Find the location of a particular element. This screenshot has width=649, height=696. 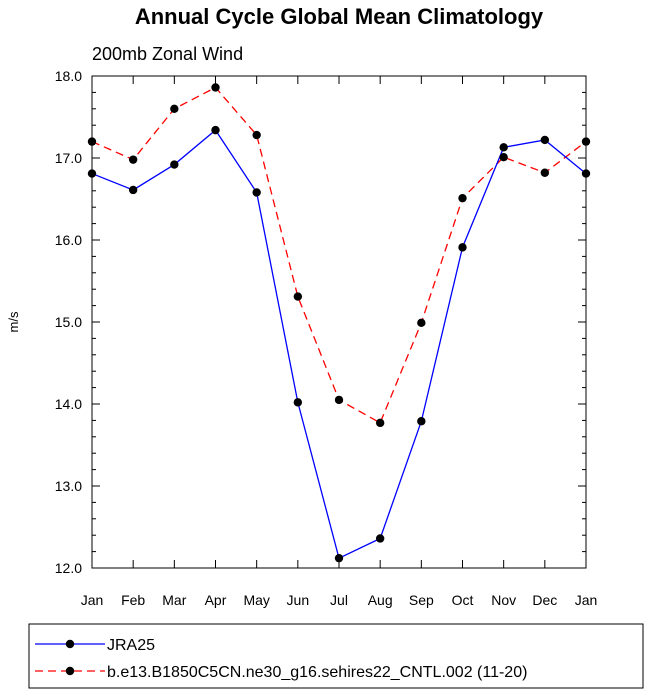

x-tick-label: Nov is located at coordinates (503, 600).